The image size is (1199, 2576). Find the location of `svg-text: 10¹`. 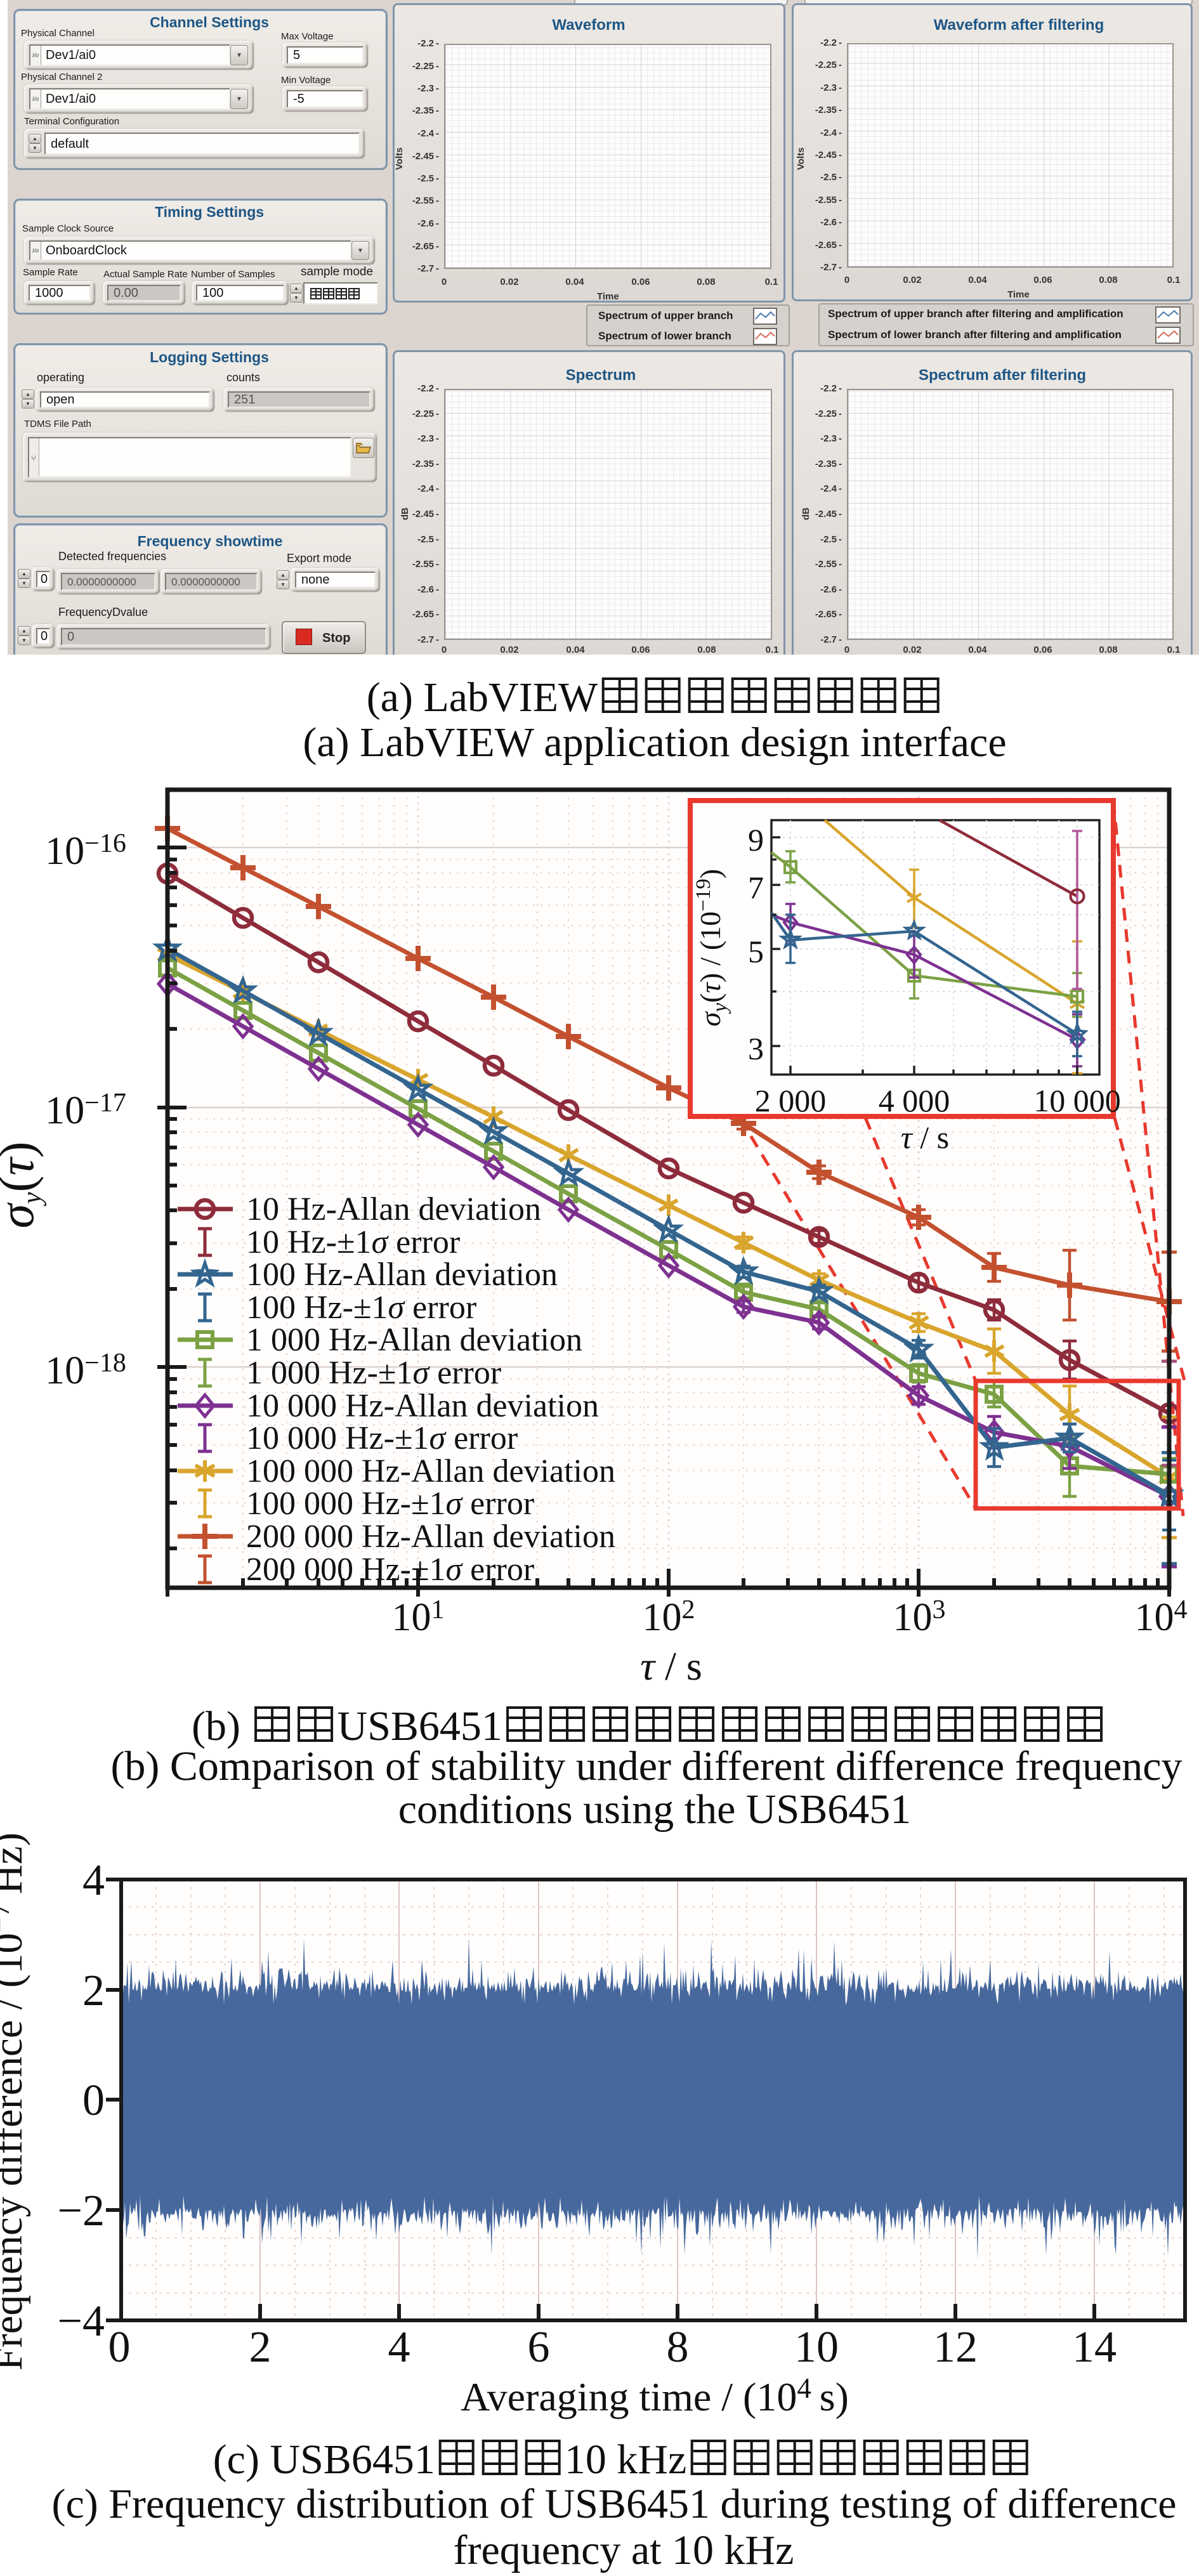

svg-text: 10¹ is located at coordinates (418, 1617).